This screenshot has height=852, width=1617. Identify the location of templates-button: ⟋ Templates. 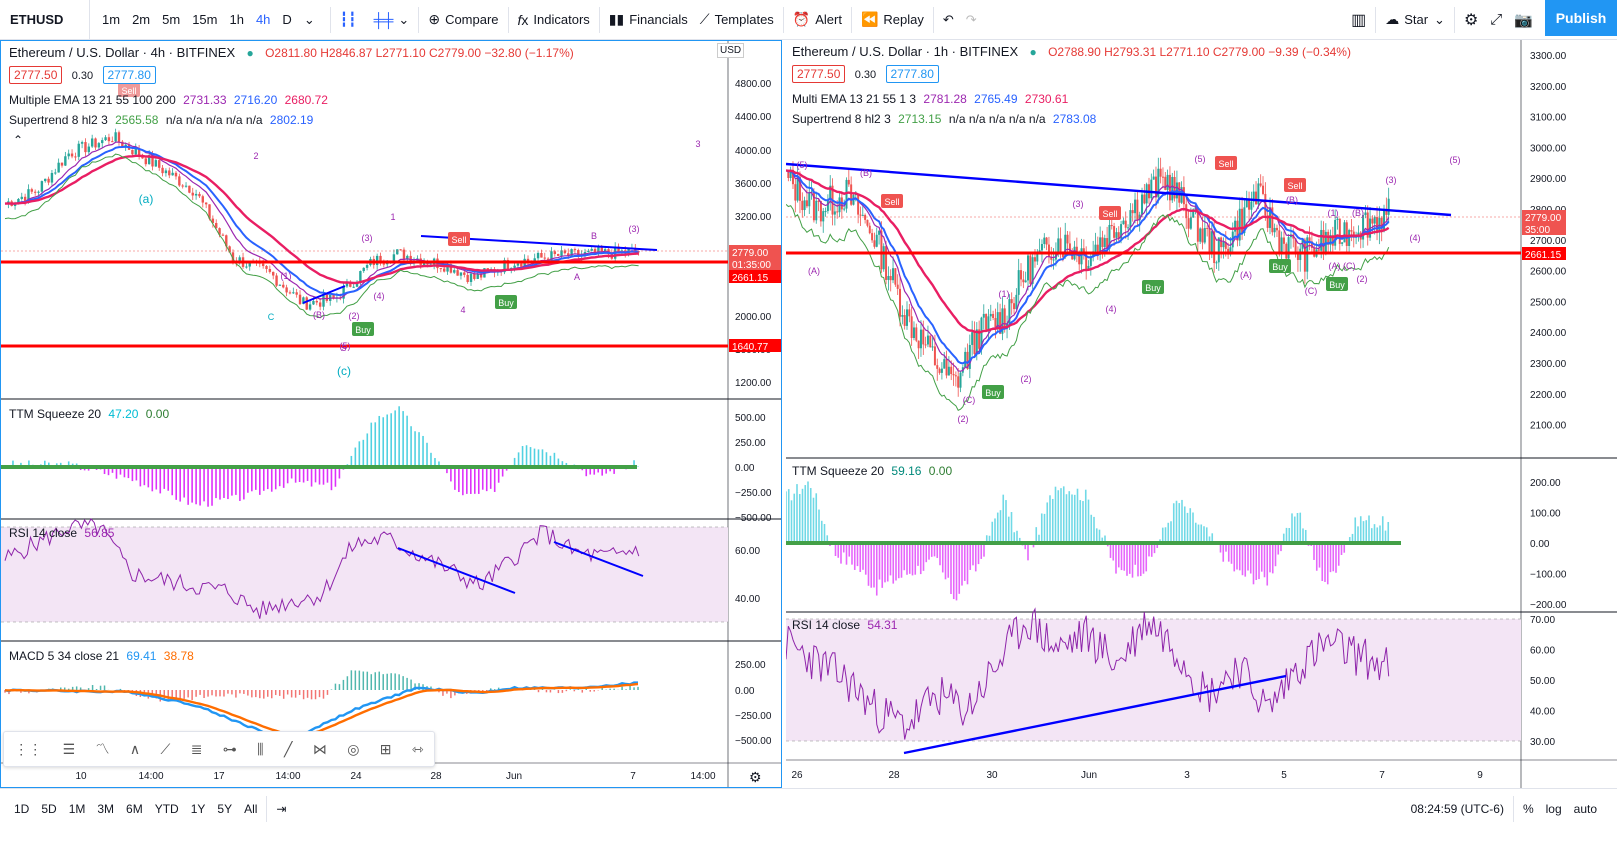
(737, 20).